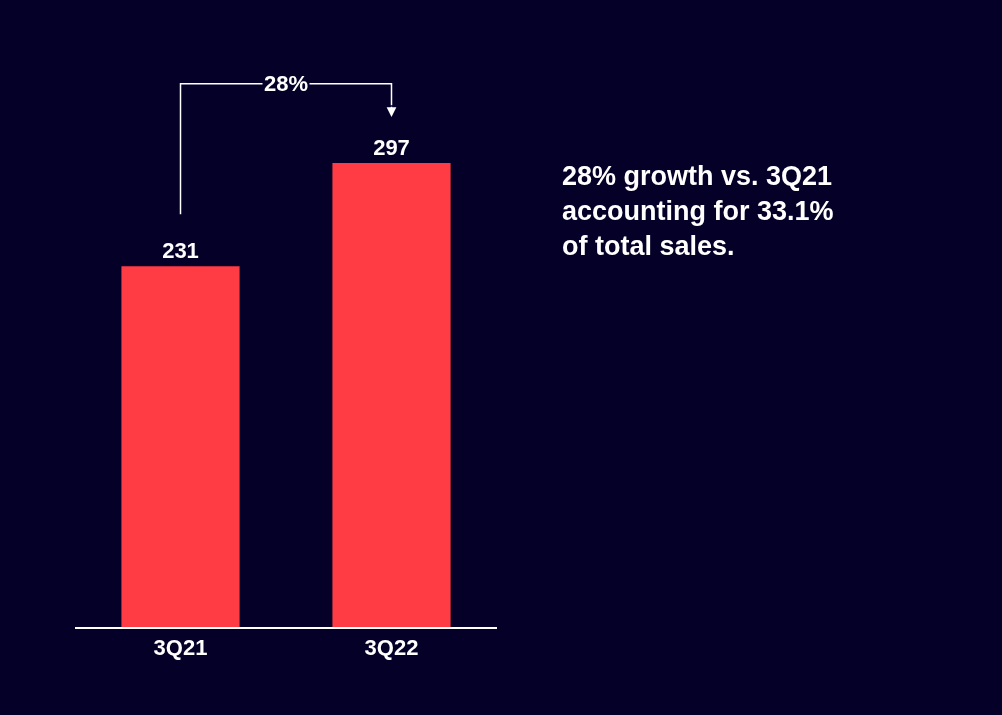  Describe the element at coordinates (180, 648) in the screenshot. I see `x-tick-label: 3Q21` at that location.